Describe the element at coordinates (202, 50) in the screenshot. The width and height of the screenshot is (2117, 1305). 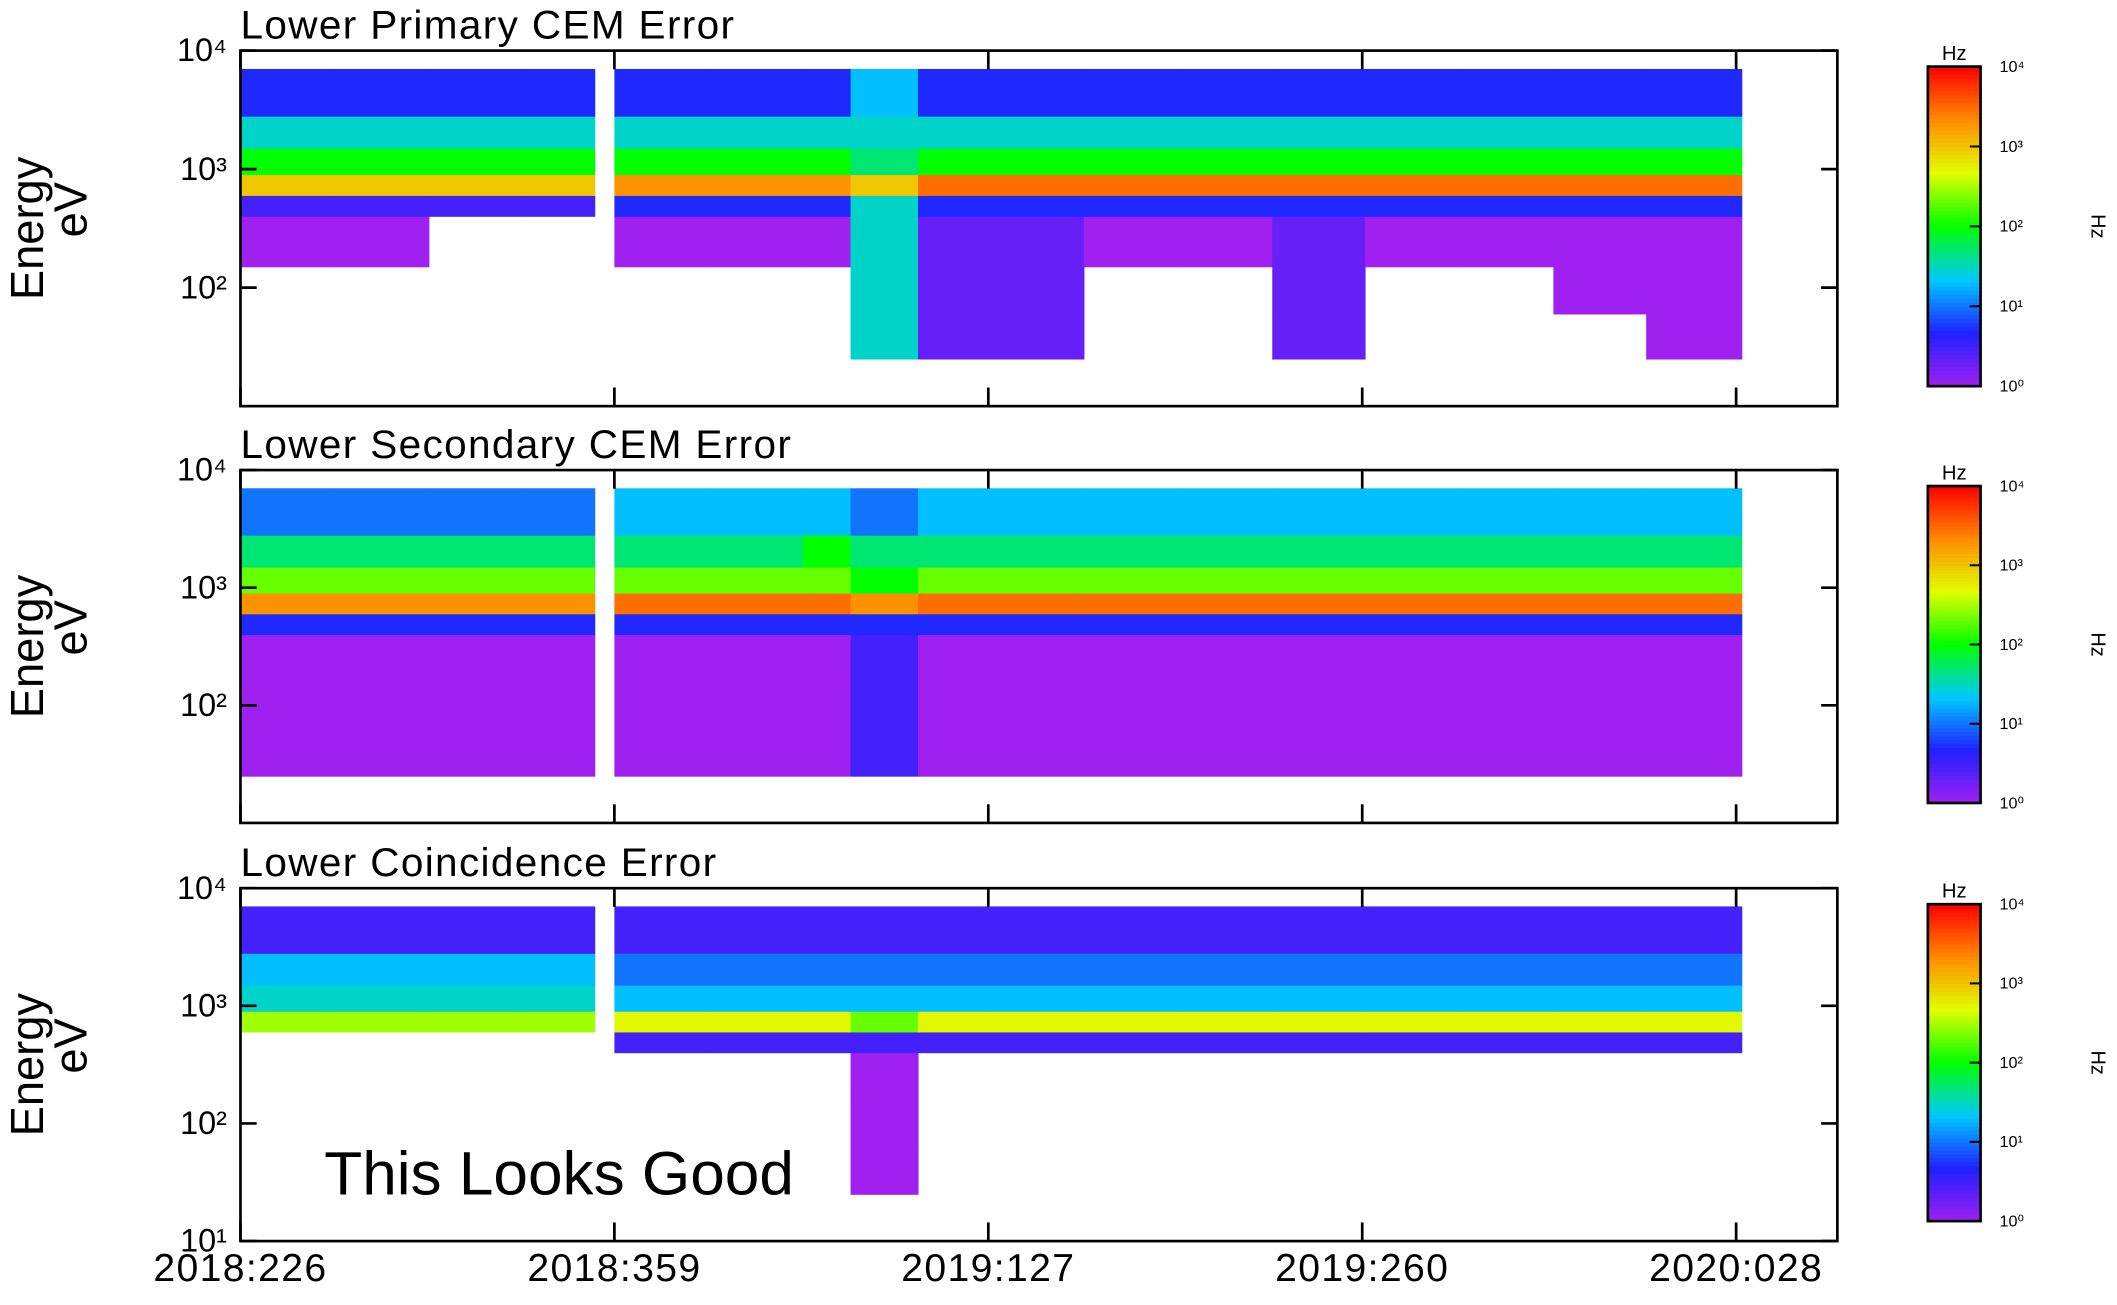
I see `y-tick-label: 10⁴` at that location.